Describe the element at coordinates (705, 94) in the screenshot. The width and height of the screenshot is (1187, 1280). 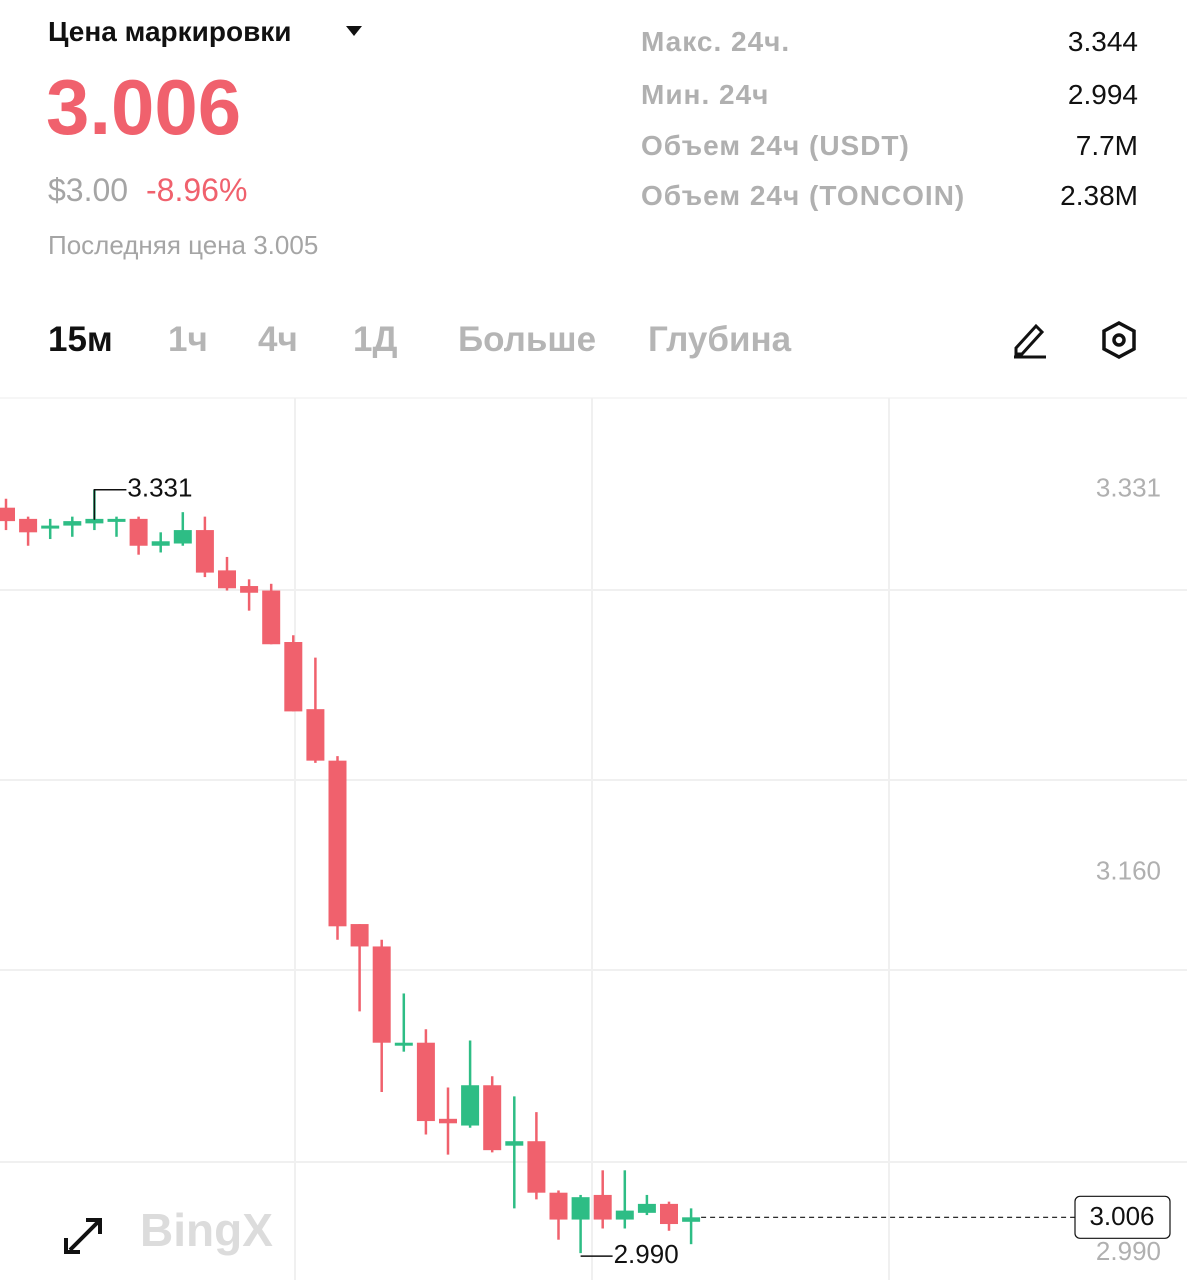
I see `stat-label: Мин. 24ч` at that location.